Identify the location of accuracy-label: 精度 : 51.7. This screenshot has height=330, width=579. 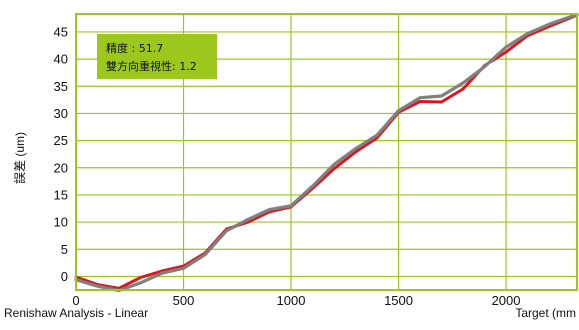
(134, 48).